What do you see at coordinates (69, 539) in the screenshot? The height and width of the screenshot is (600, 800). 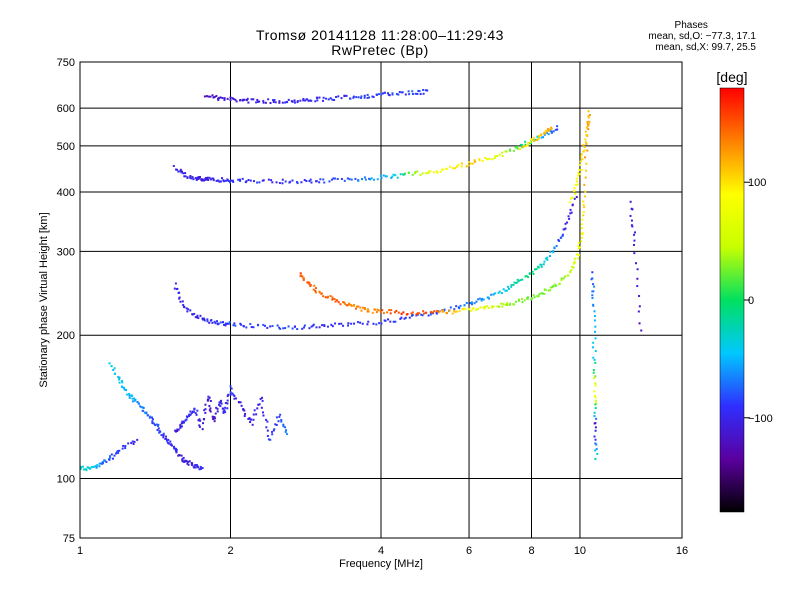 I see `y-tick-label: 75` at bounding box center [69, 539].